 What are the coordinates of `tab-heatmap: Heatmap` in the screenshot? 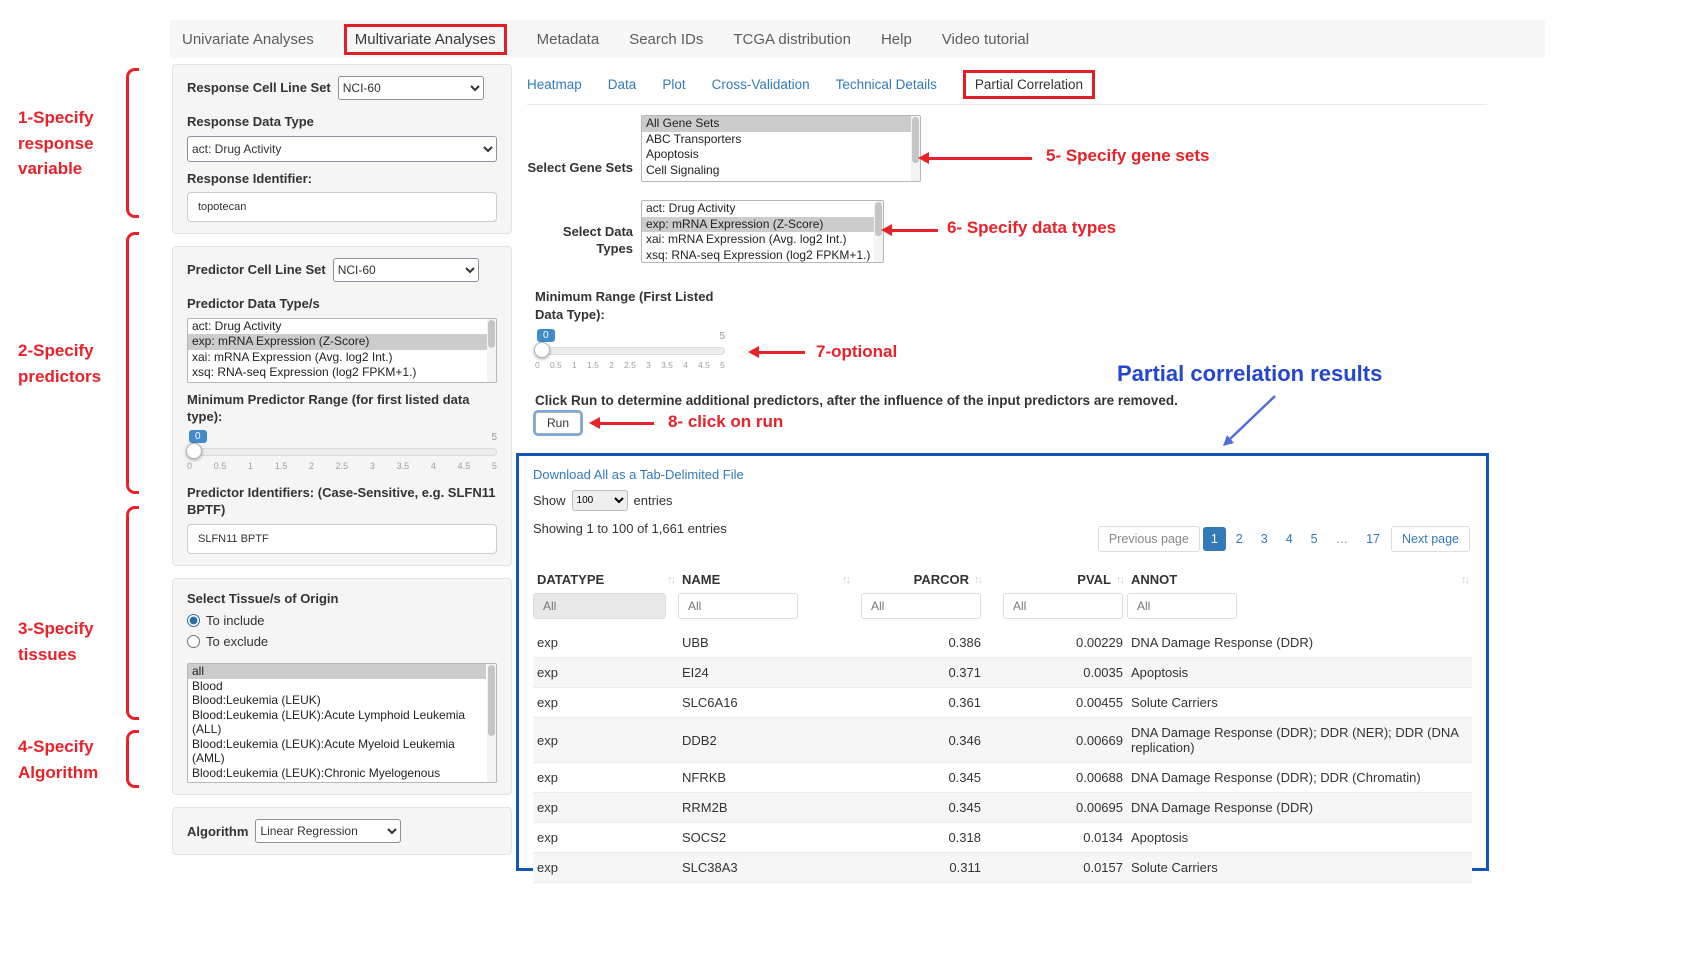 It's located at (554, 84).